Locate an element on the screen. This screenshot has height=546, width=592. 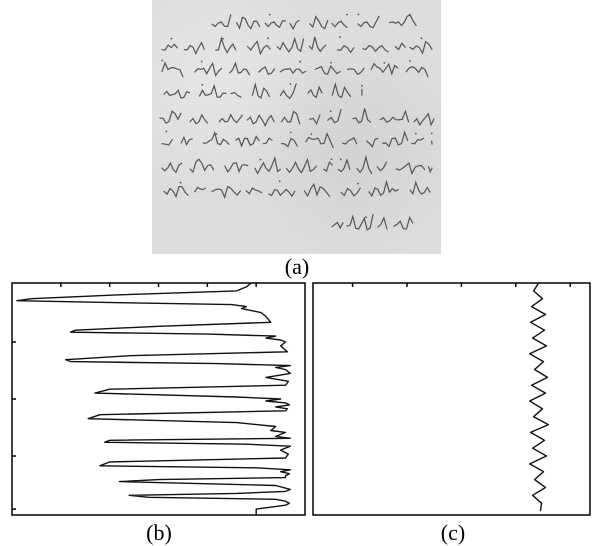
caption-a: (a) is located at coordinates (297, 266).